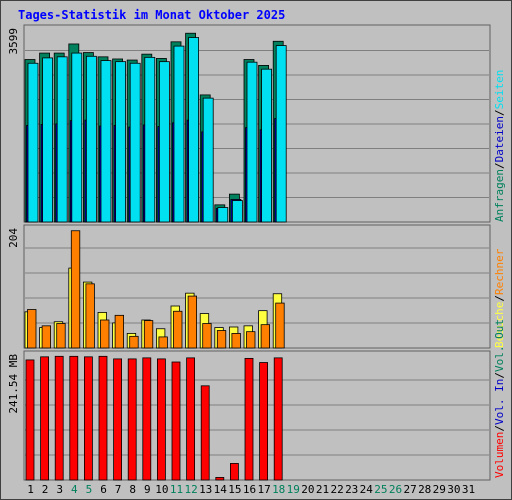 The image size is (512, 500). What do you see at coordinates (499, 271) in the screenshot?
I see `legend-entry: Rechner` at bounding box center [499, 271].